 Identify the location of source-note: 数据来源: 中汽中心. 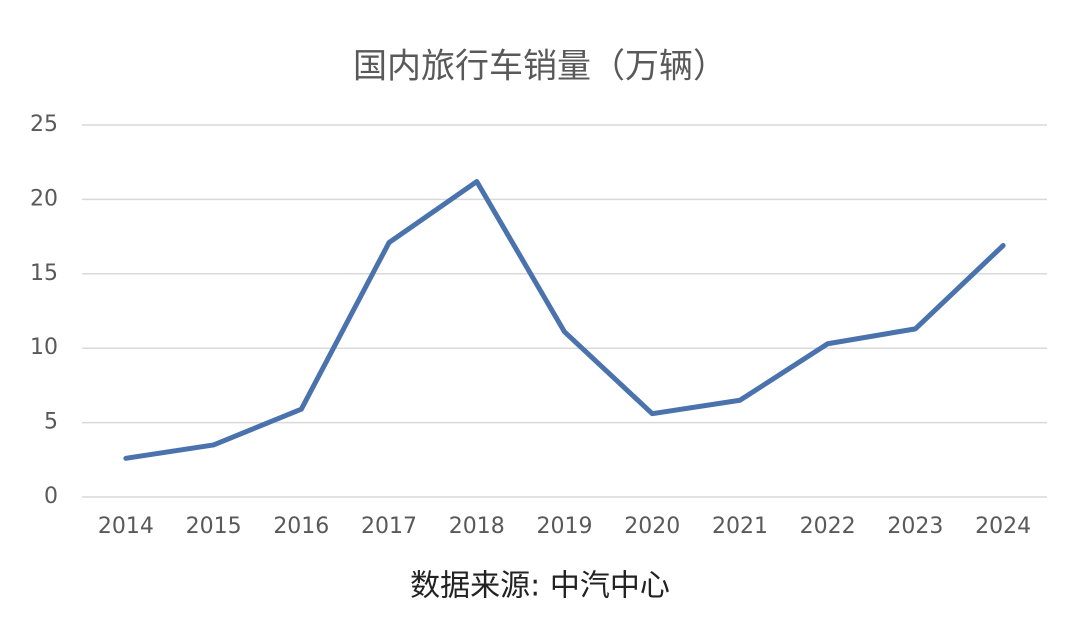
(540, 586).